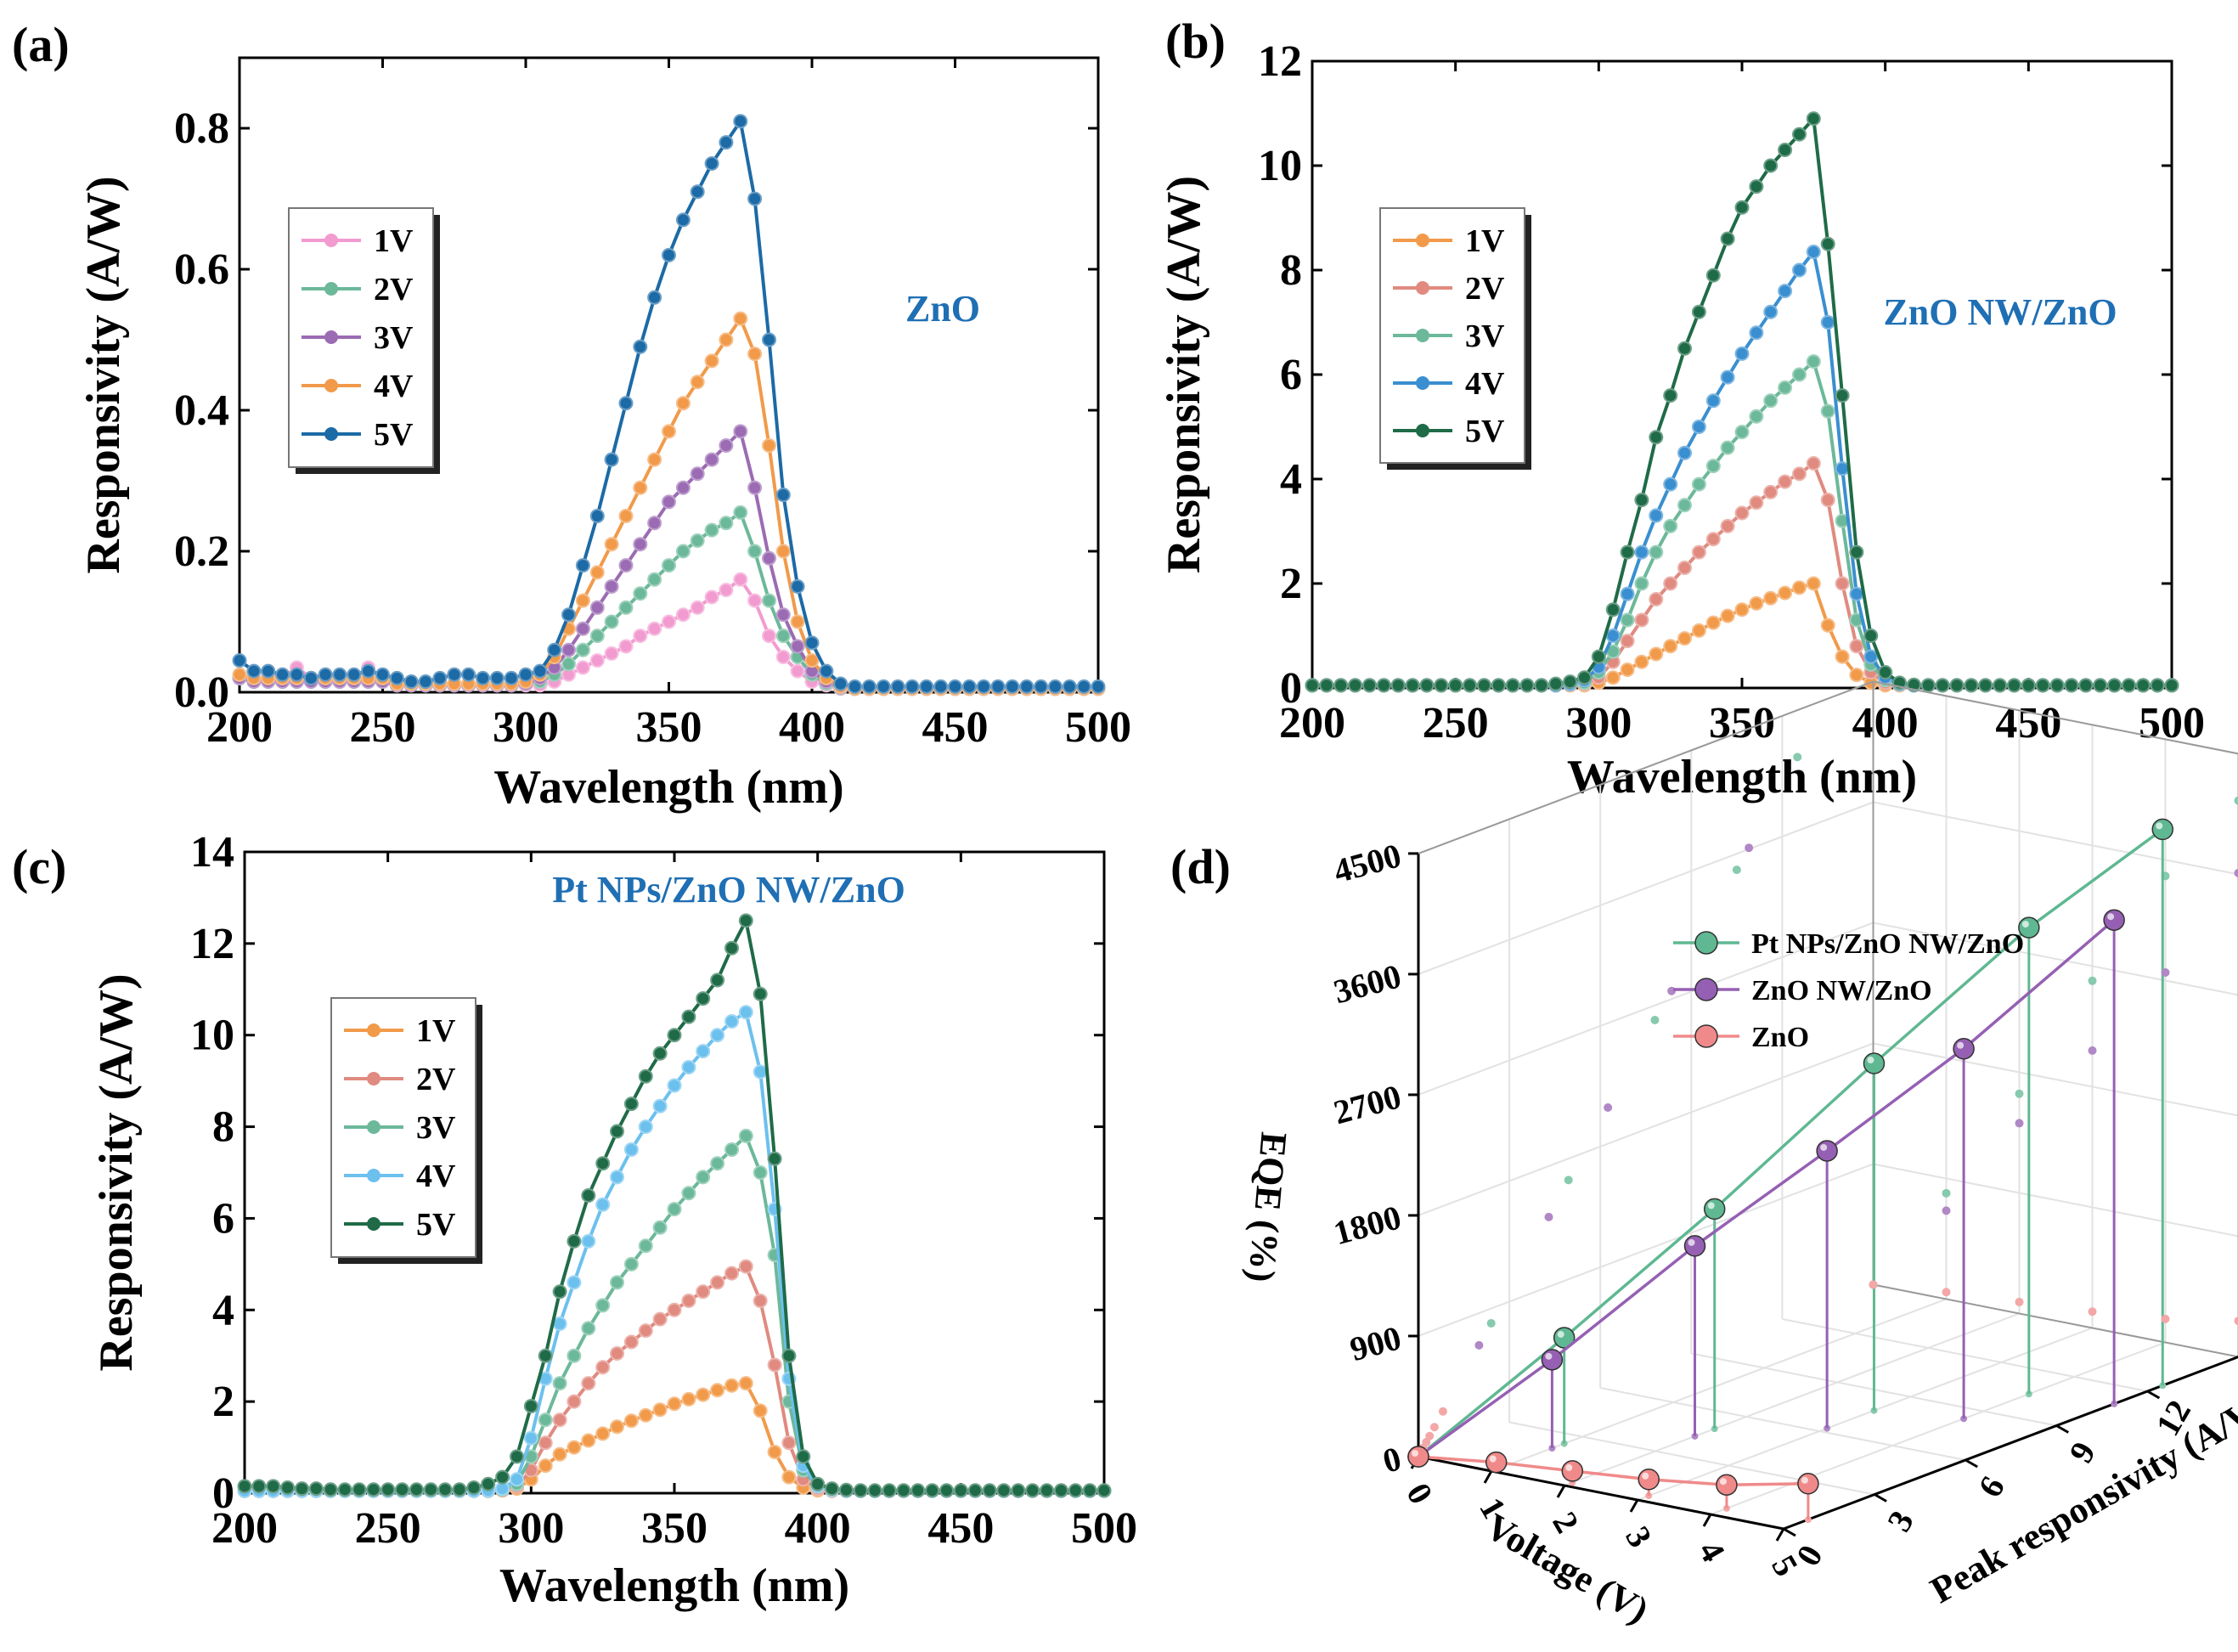  I want to click on projection-side-Pt NPs/ZnO NW/ZnO, so click(1947, 1193).